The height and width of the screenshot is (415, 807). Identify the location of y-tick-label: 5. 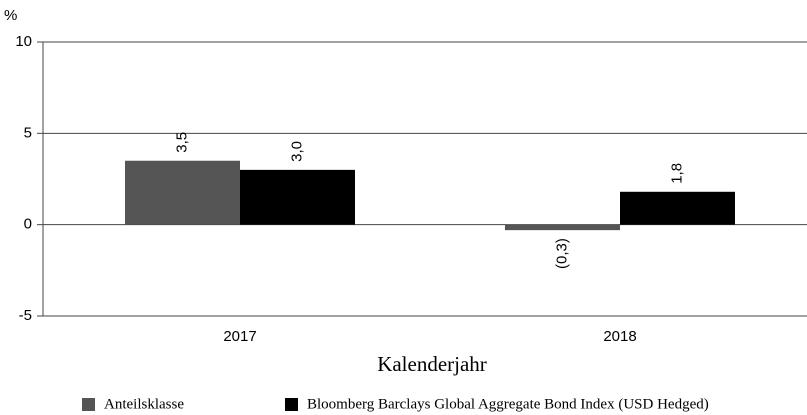
(28, 132).